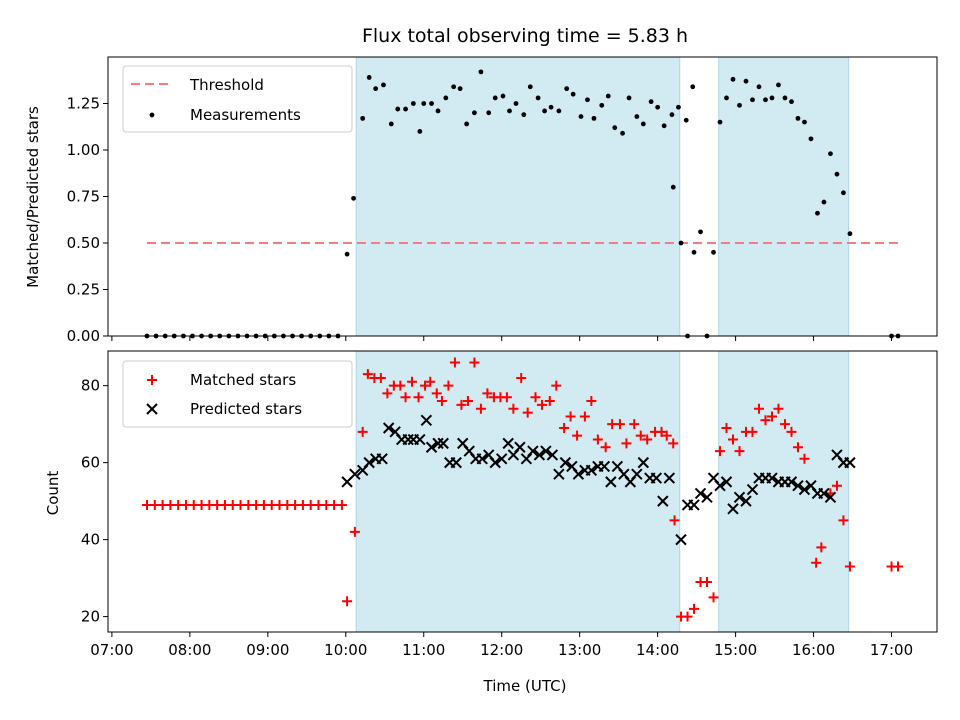 The image size is (960, 720). Describe the element at coordinates (237, 394) in the screenshot. I see `bottom-legend: Matched stars Predicted stars` at that location.